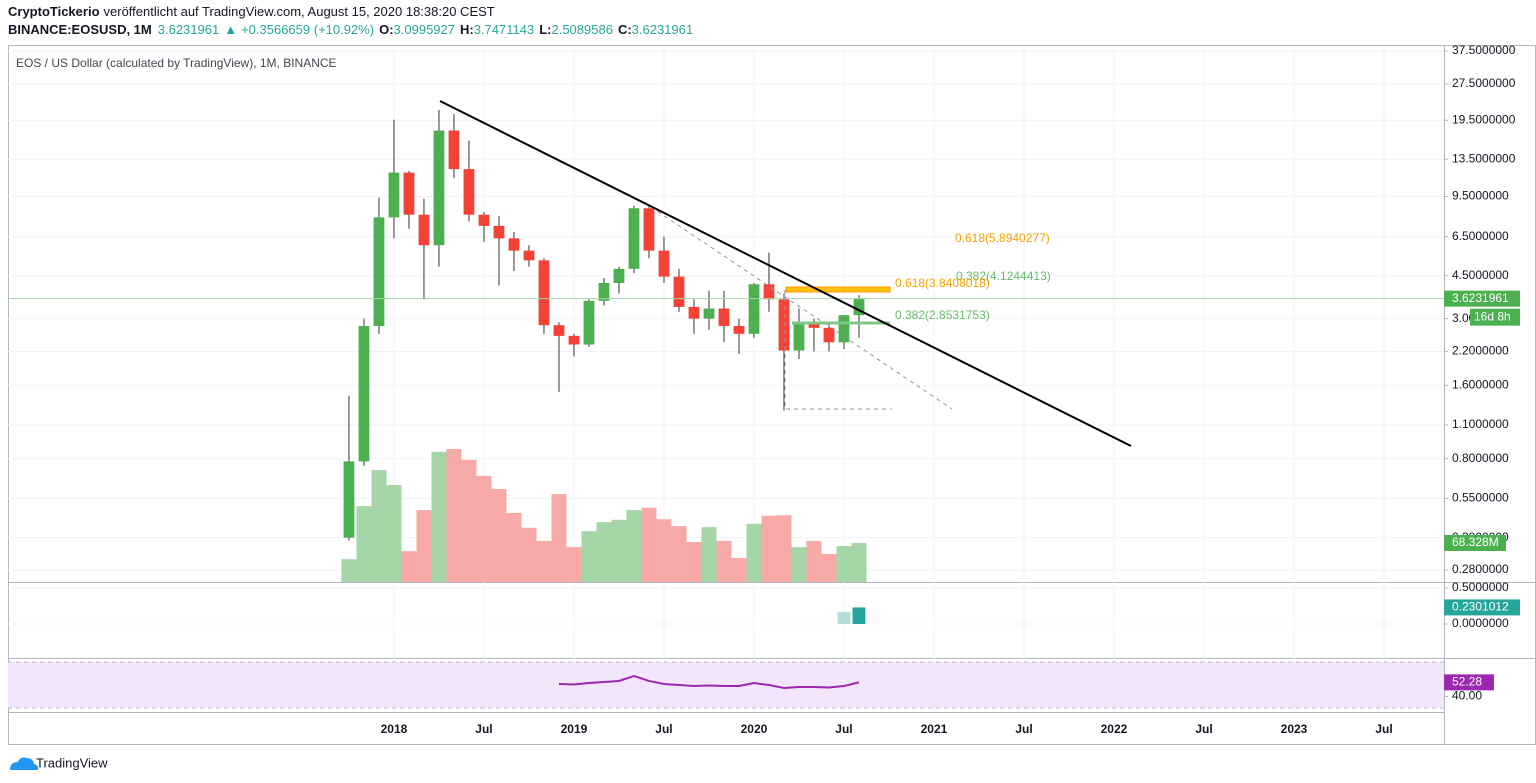 The height and width of the screenshot is (783, 1536). I want to click on volume-box, so click(1475, 542).